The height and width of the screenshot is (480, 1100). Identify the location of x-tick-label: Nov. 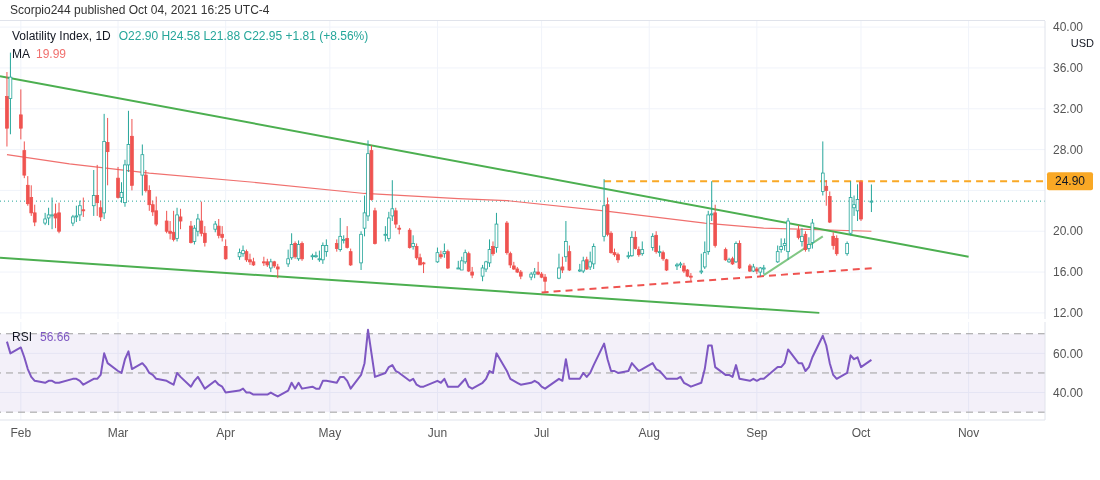
(968, 432).